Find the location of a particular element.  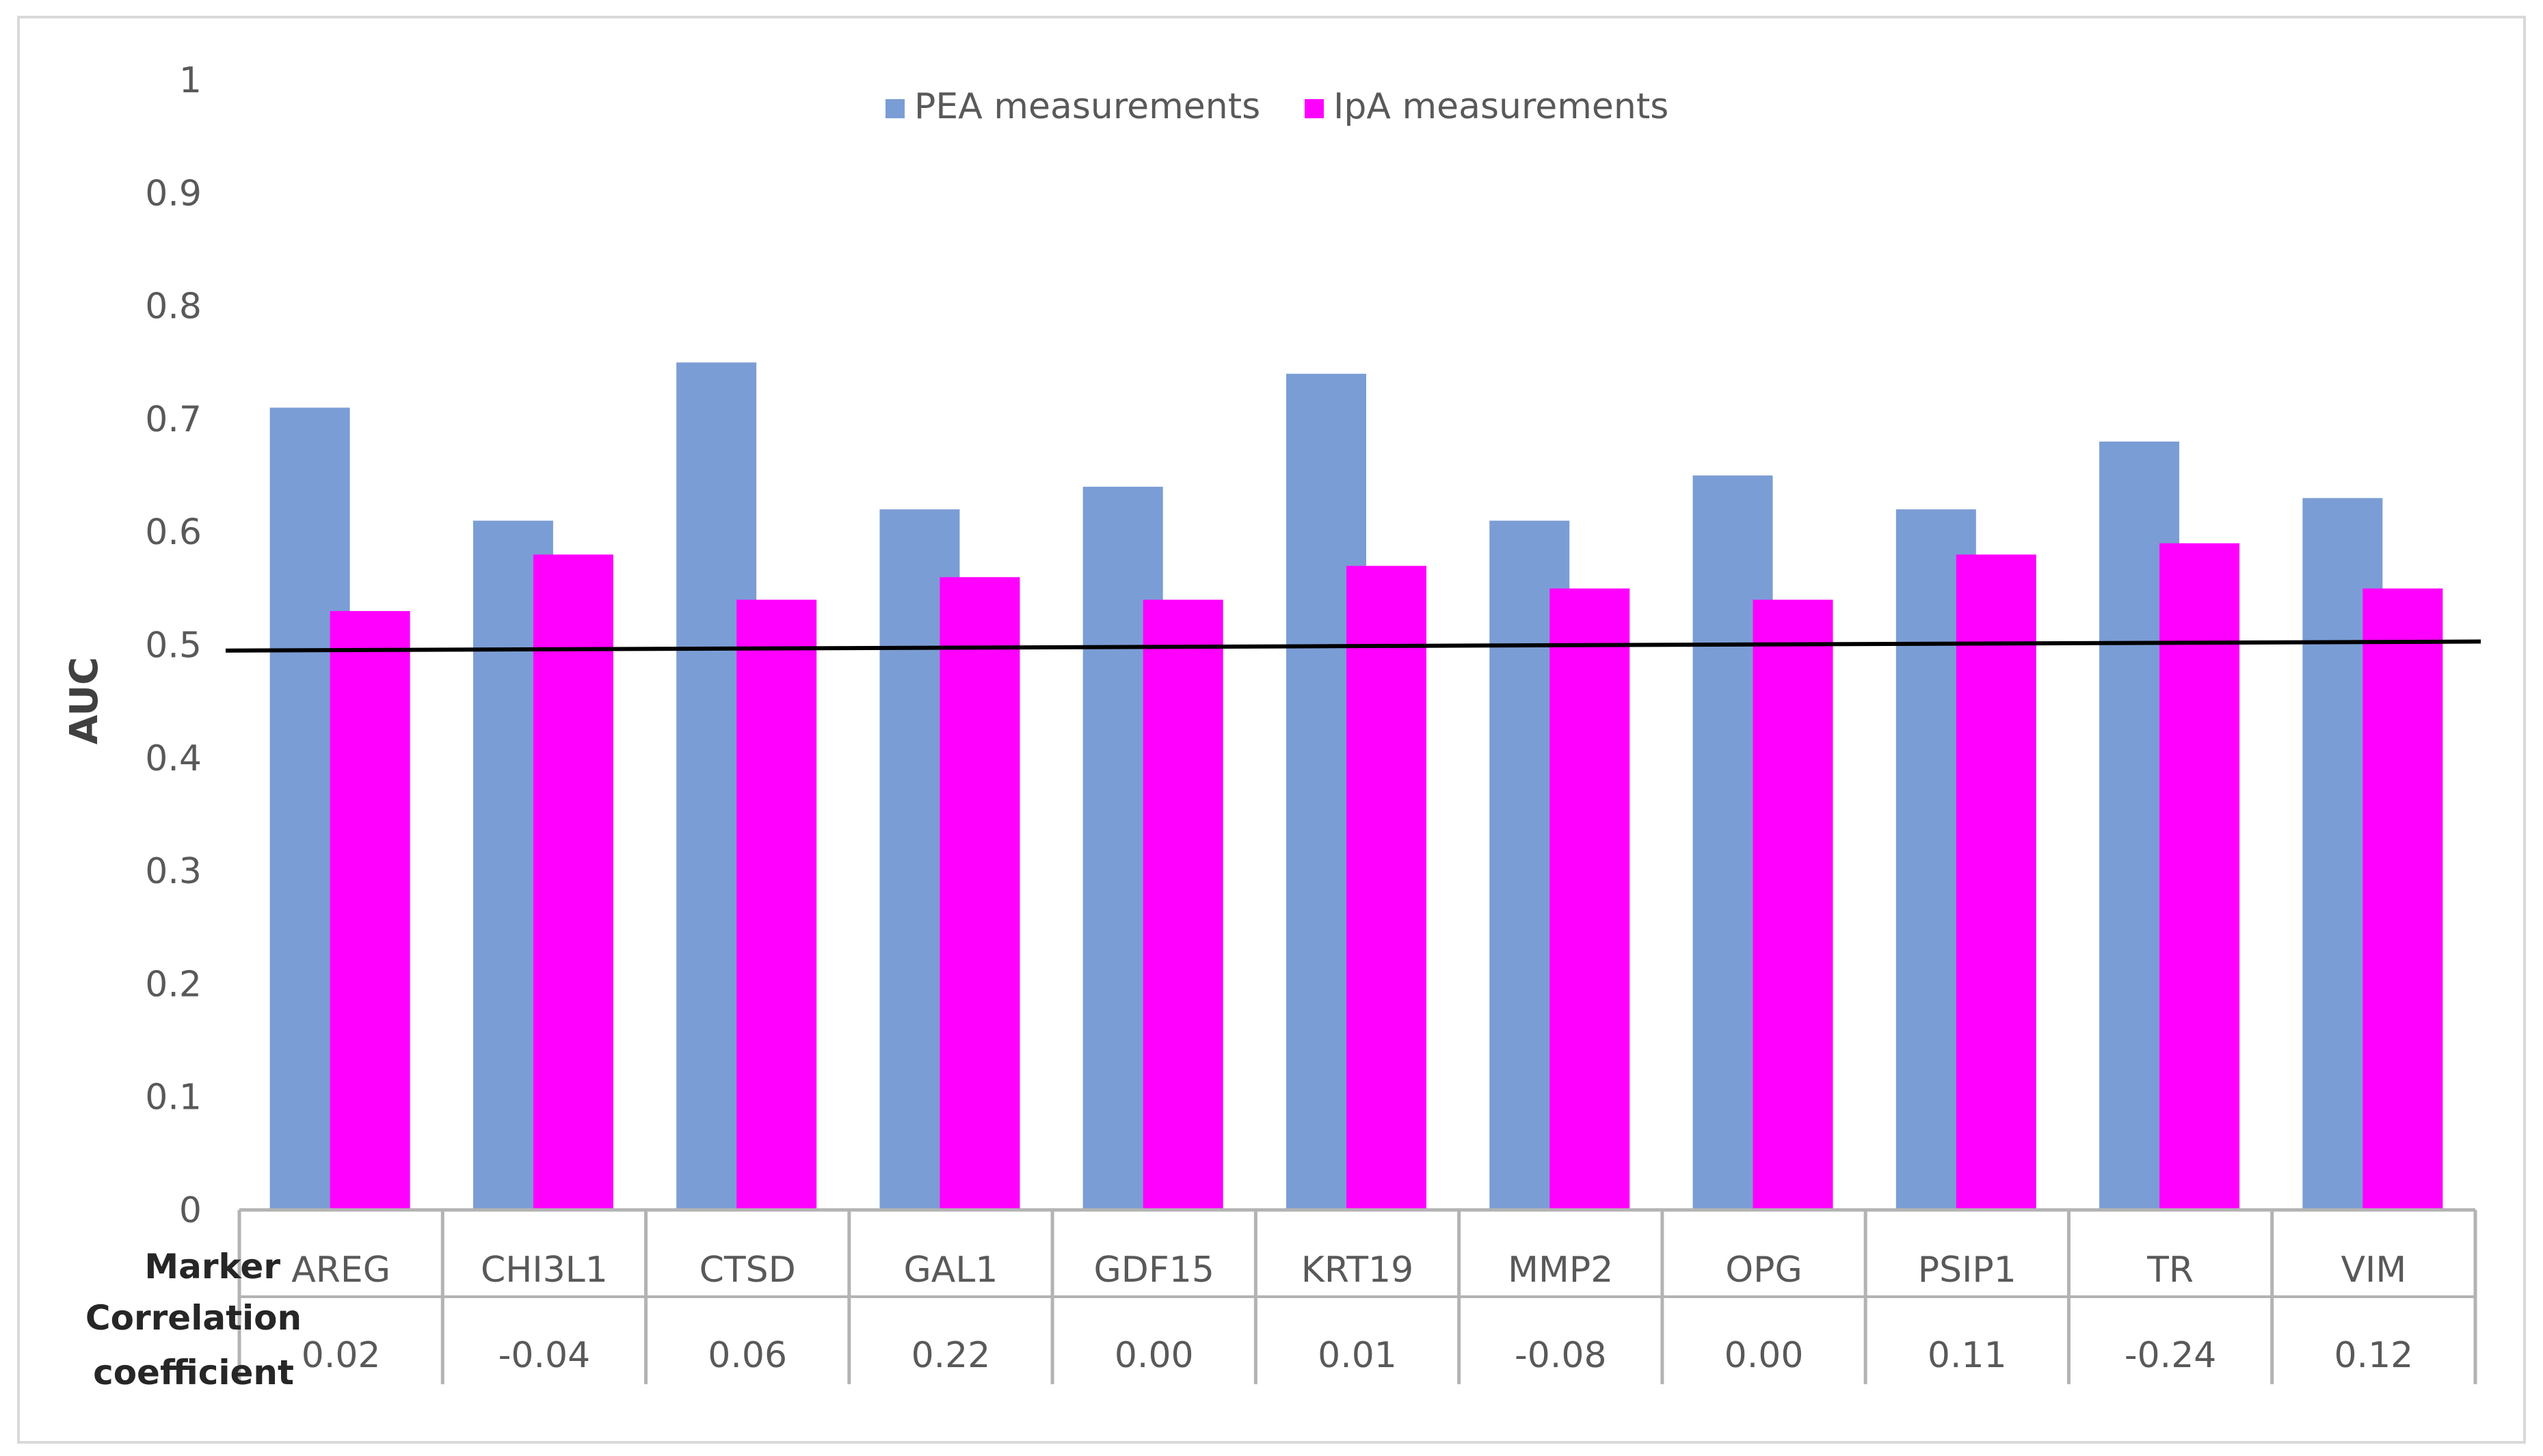

x-category-label: KRT19 is located at coordinates (1357, 1270).